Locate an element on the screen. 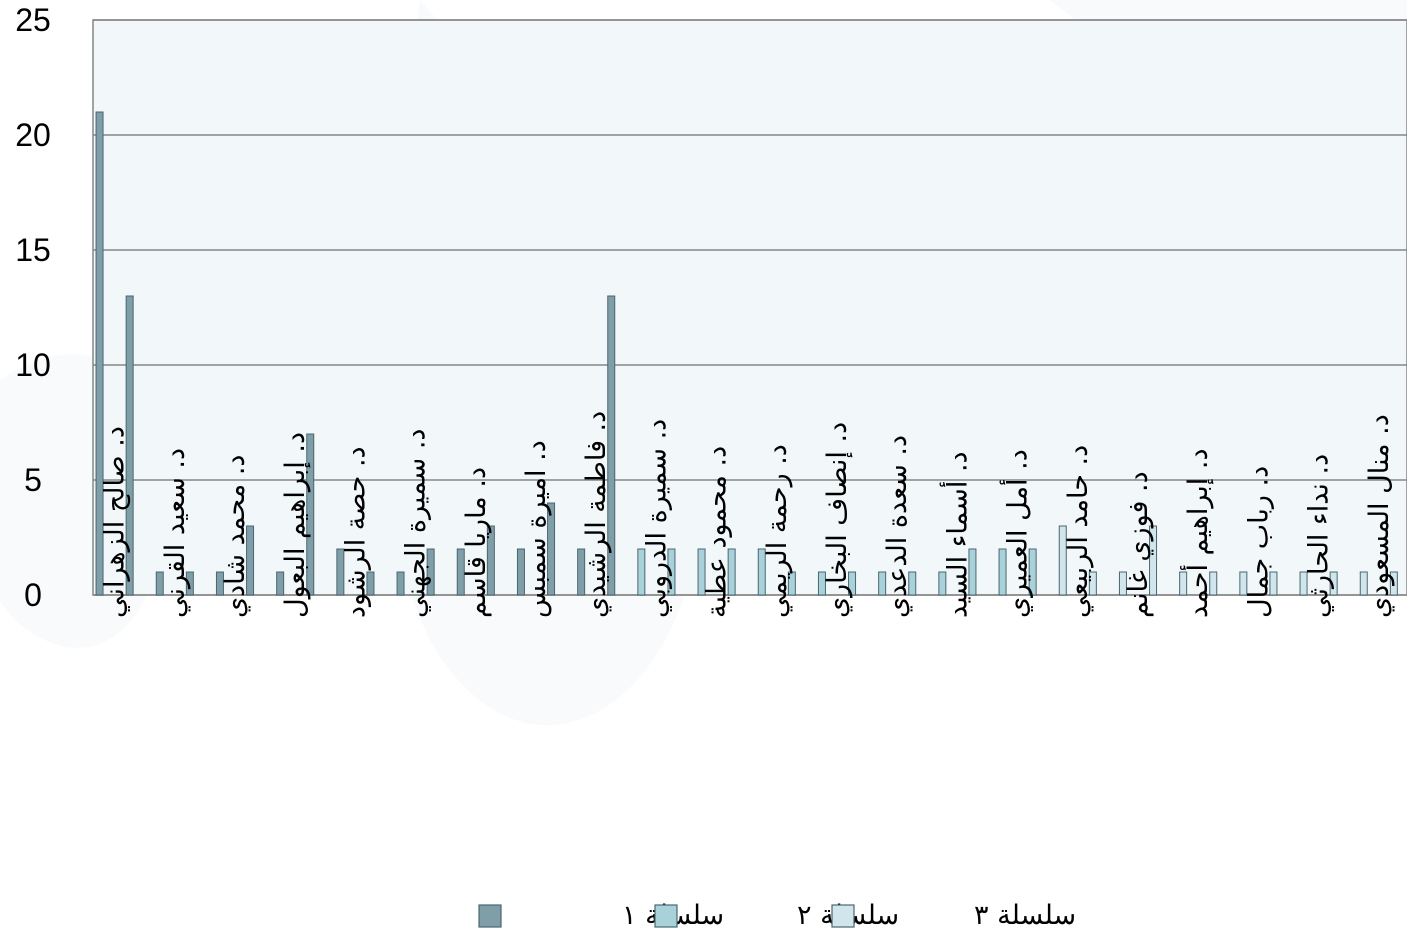  x-tick-label: د. سعدة الدعدي is located at coordinates (897, 526).